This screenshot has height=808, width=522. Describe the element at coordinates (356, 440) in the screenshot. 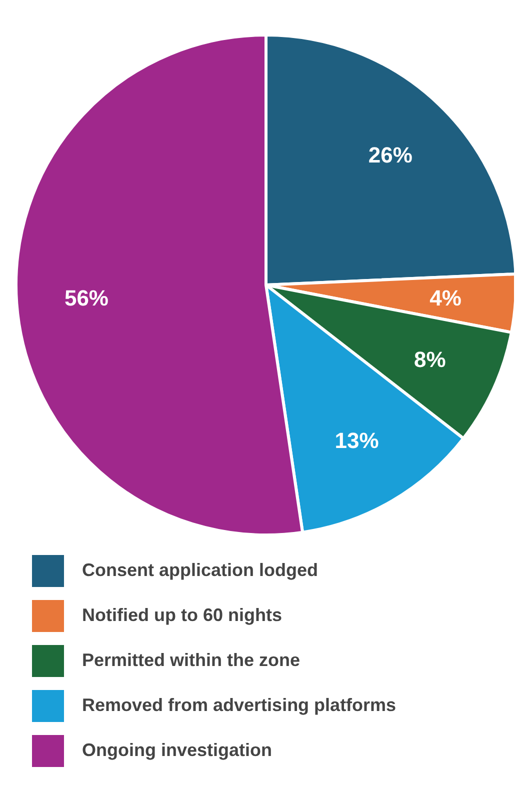

I see `data-label: 13%` at that location.